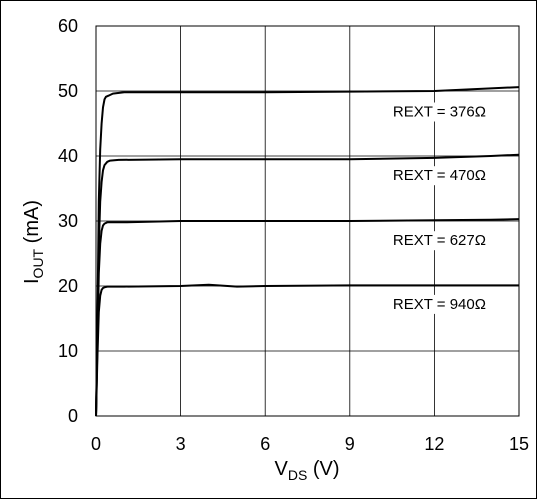  I want to click on series-label-2: REXT = 470Ω, so click(439, 175).